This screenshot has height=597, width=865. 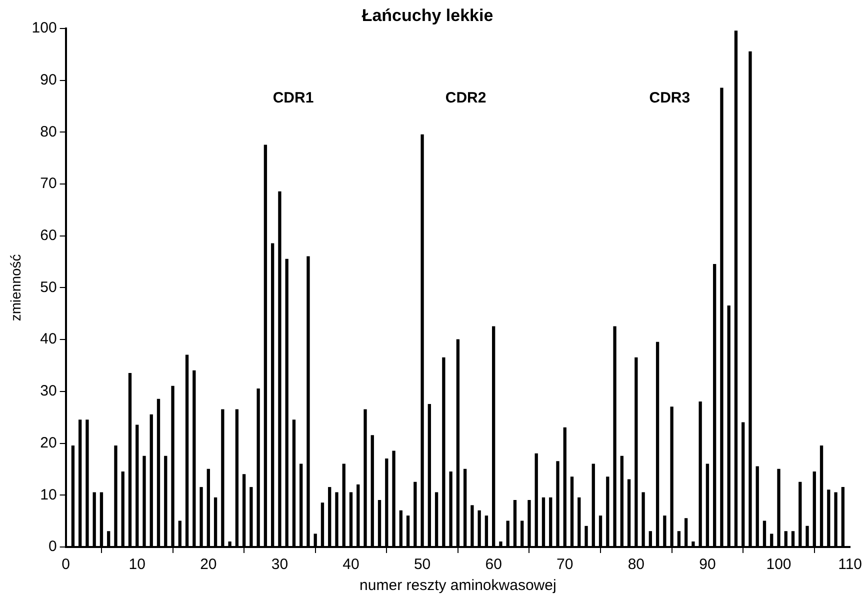 I want to click on x-tick-label: 70, so click(x=565, y=565).